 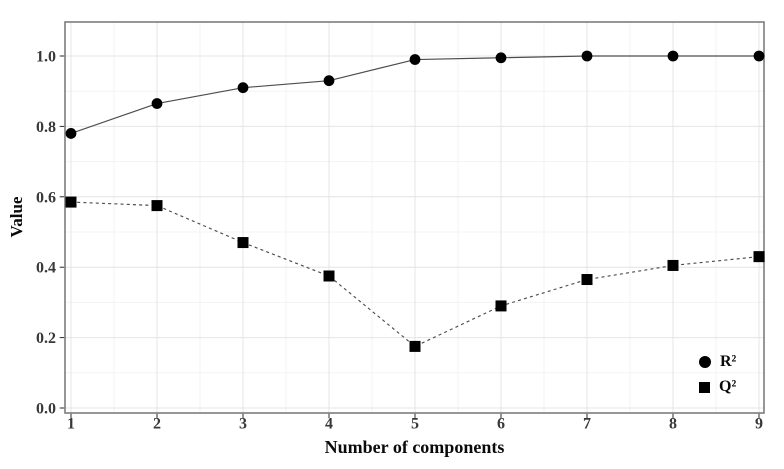 I want to click on y-axis-title: Value, so click(x=16, y=217).